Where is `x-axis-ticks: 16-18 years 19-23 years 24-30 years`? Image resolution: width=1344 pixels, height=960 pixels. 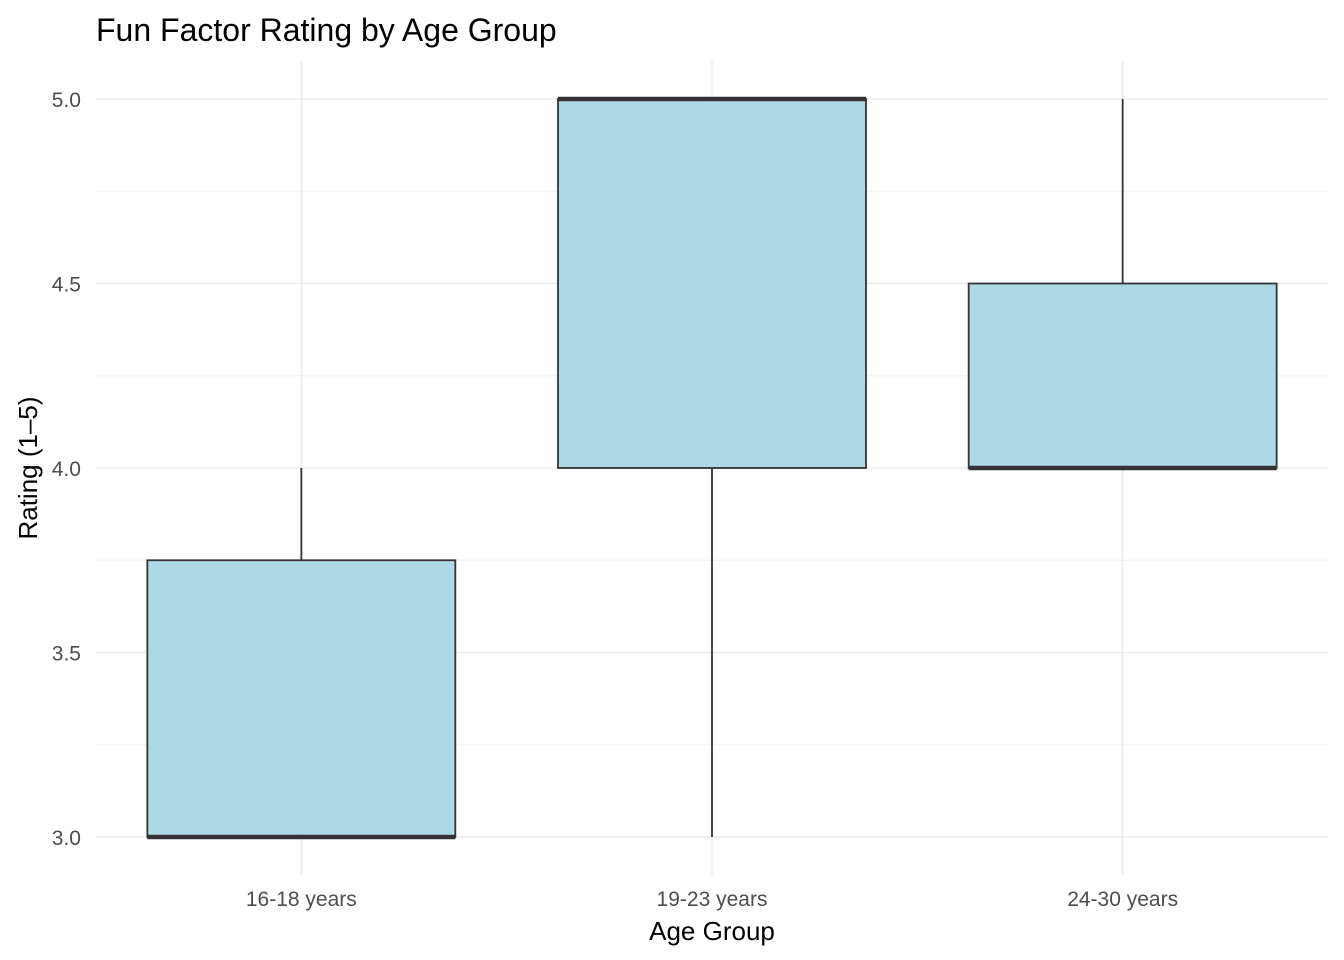 x-axis-ticks: 16-18 years 19-23 years 24-30 years is located at coordinates (712, 899).